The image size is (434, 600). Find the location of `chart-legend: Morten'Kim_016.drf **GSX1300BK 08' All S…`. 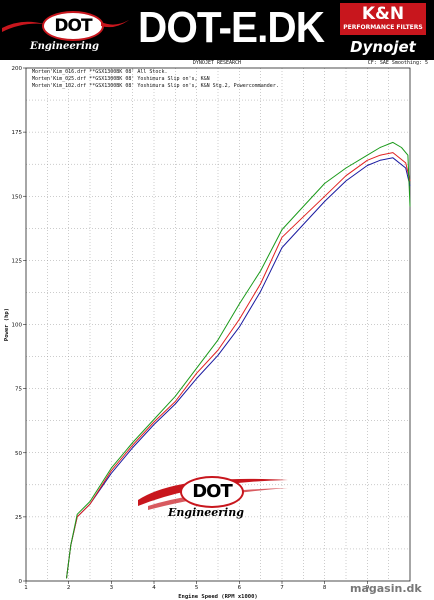

chart-legend: Morten'Kim_016.drf **GSX1300BK 08' All S… is located at coordinates (155, 79).